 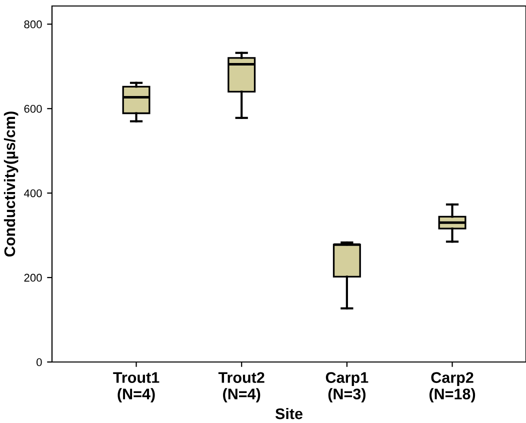 I want to click on x-axis-title: Site, so click(x=288, y=414).